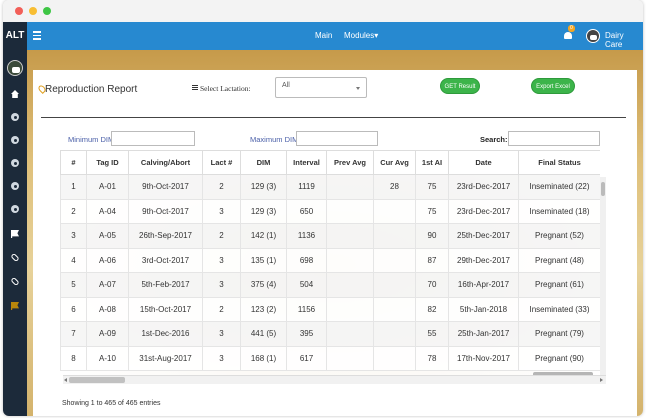  What do you see at coordinates (97, 380) in the screenshot?
I see `horizontal-scroll-thumb` at bounding box center [97, 380].